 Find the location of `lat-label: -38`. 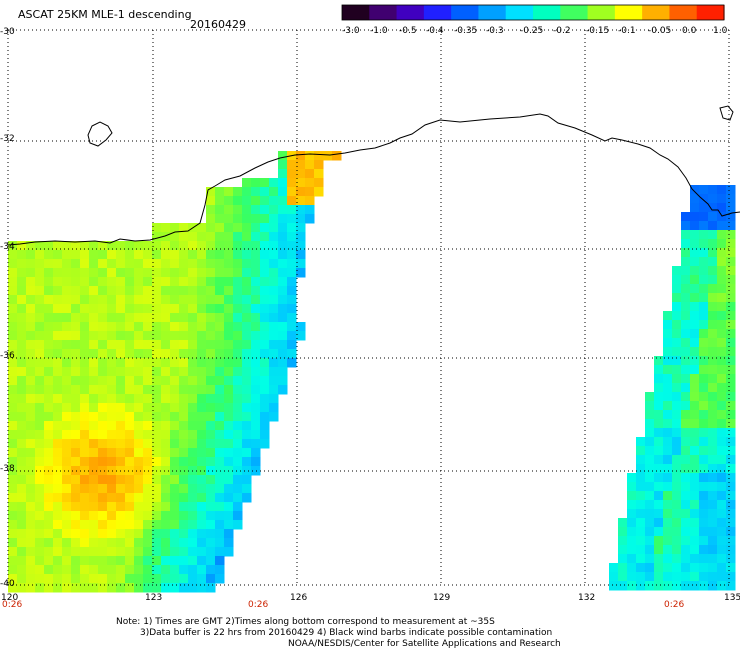

lat-label: -38 is located at coordinates (7, 469).